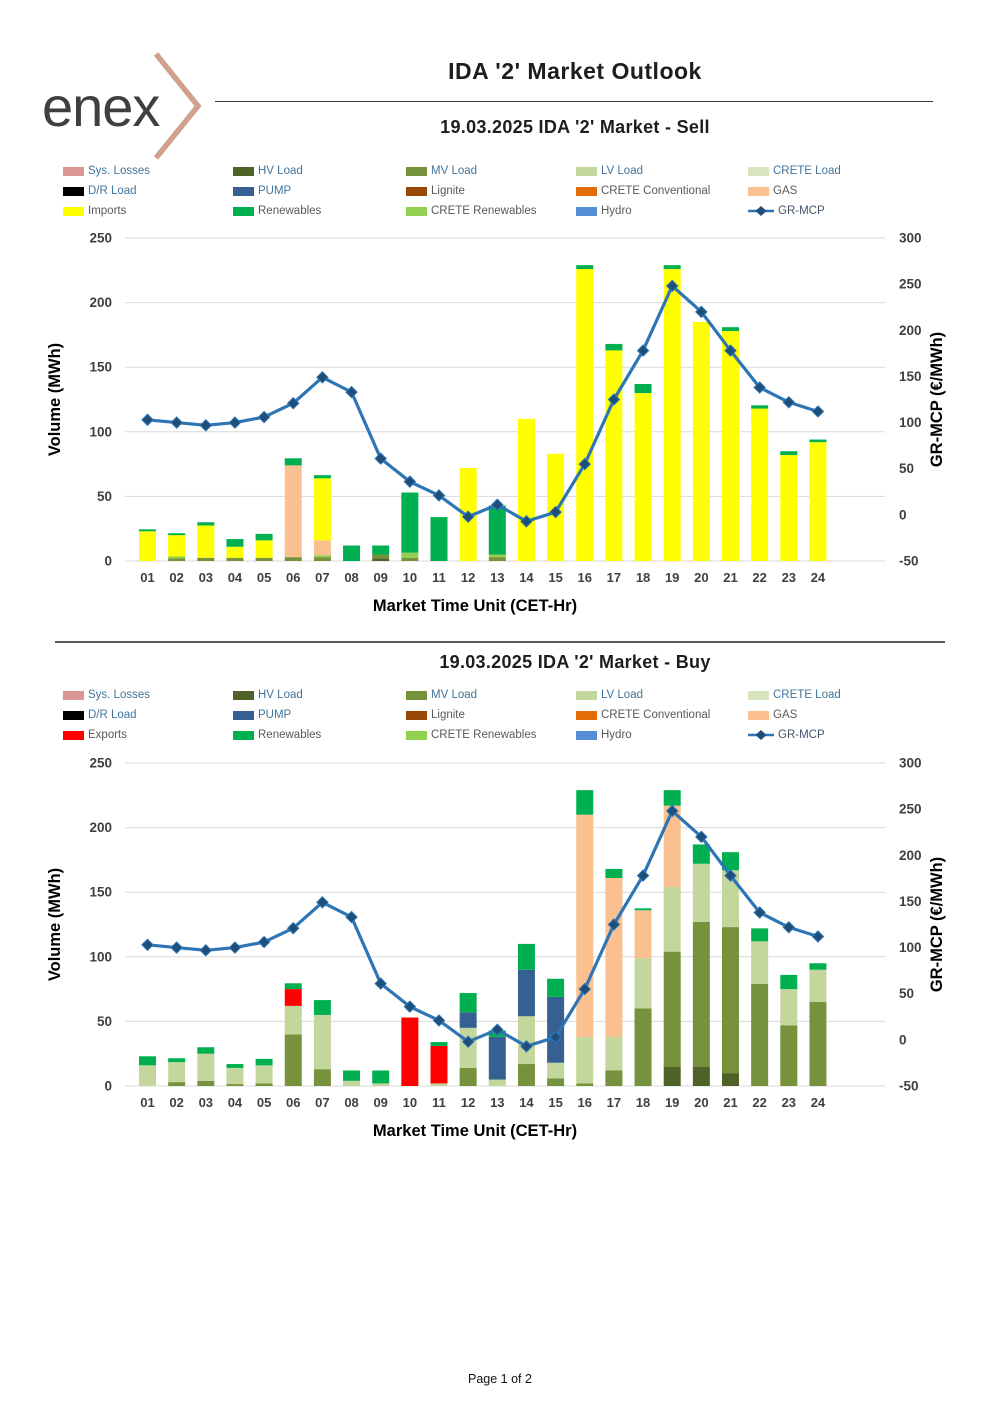 The height and width of the screenshot is (1415, 1000). Describe the element at coordinates (758, 191) in the screenshot. I see `legend-swatch-gas` at that location.